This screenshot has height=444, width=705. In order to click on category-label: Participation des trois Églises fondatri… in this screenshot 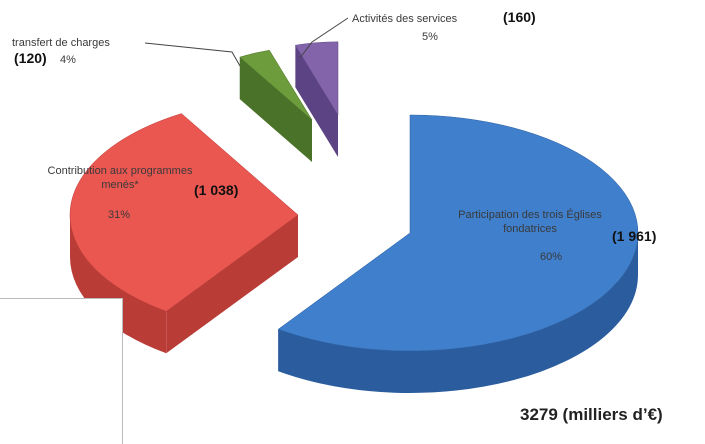, I will do `click(530, 222)`.